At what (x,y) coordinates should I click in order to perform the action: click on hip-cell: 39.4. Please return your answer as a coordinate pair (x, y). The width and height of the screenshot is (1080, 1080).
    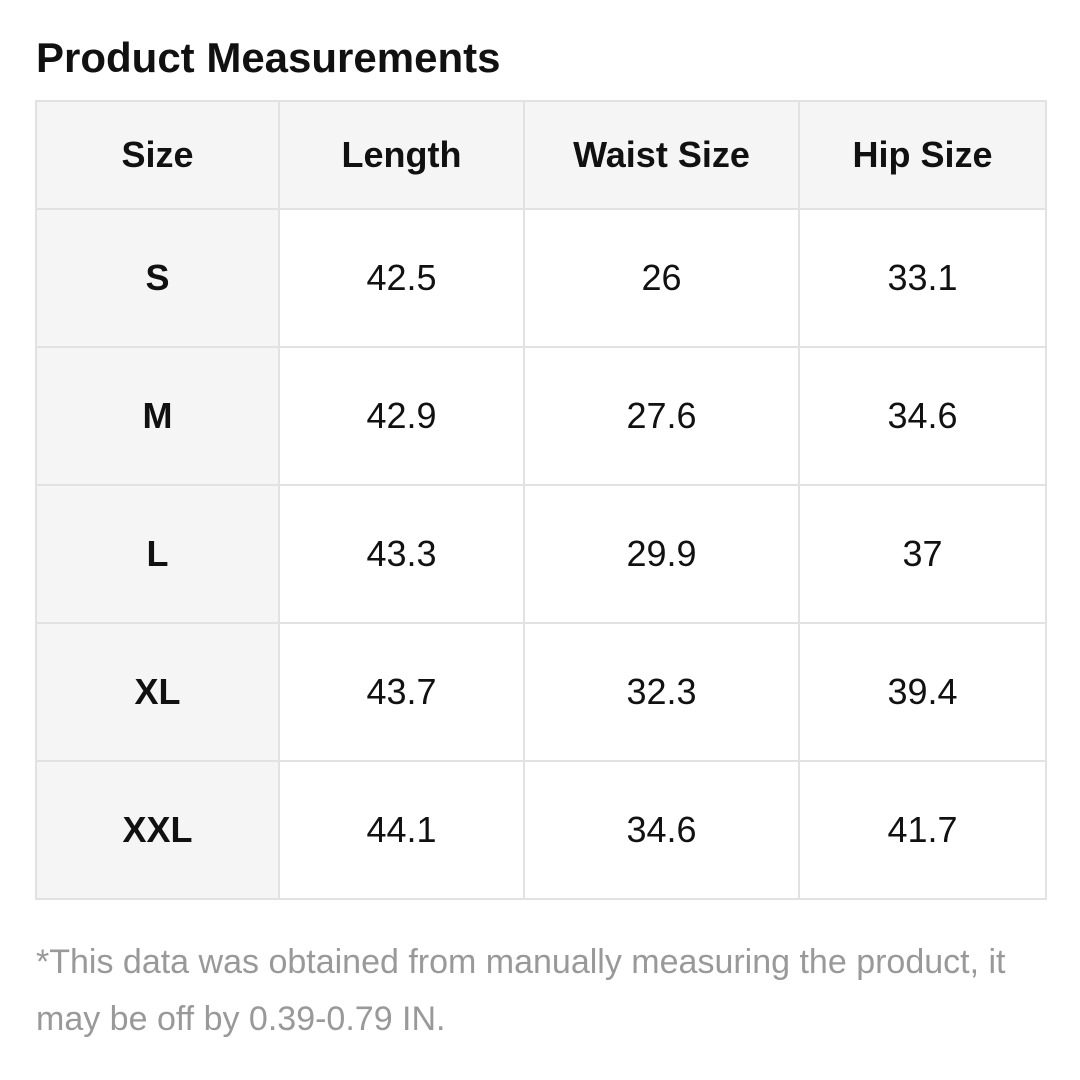
    Looking at the image, I should click on (922, 692).